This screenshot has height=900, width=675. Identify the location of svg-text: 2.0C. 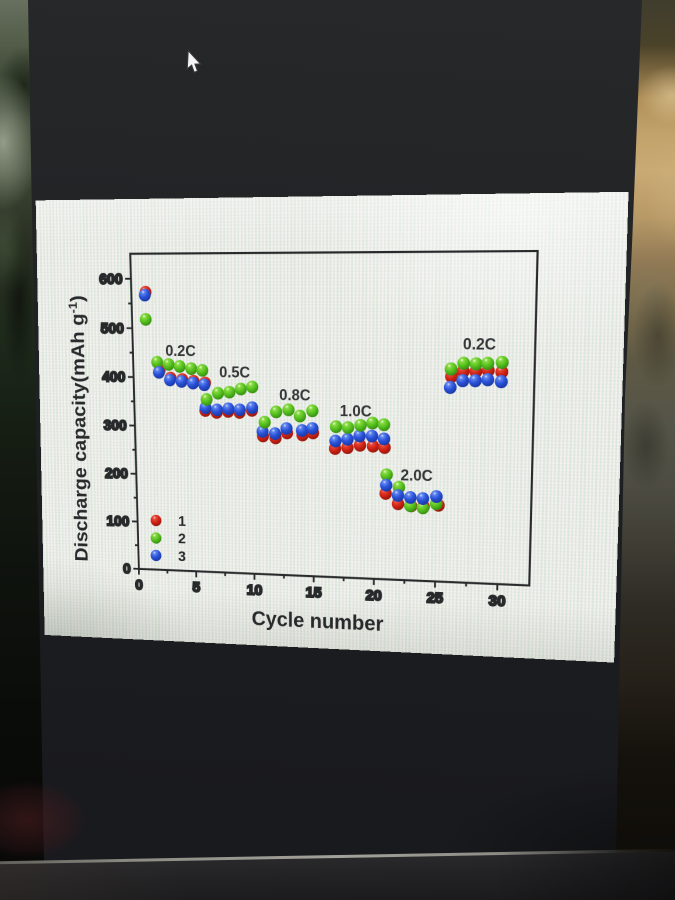
(417, 477).